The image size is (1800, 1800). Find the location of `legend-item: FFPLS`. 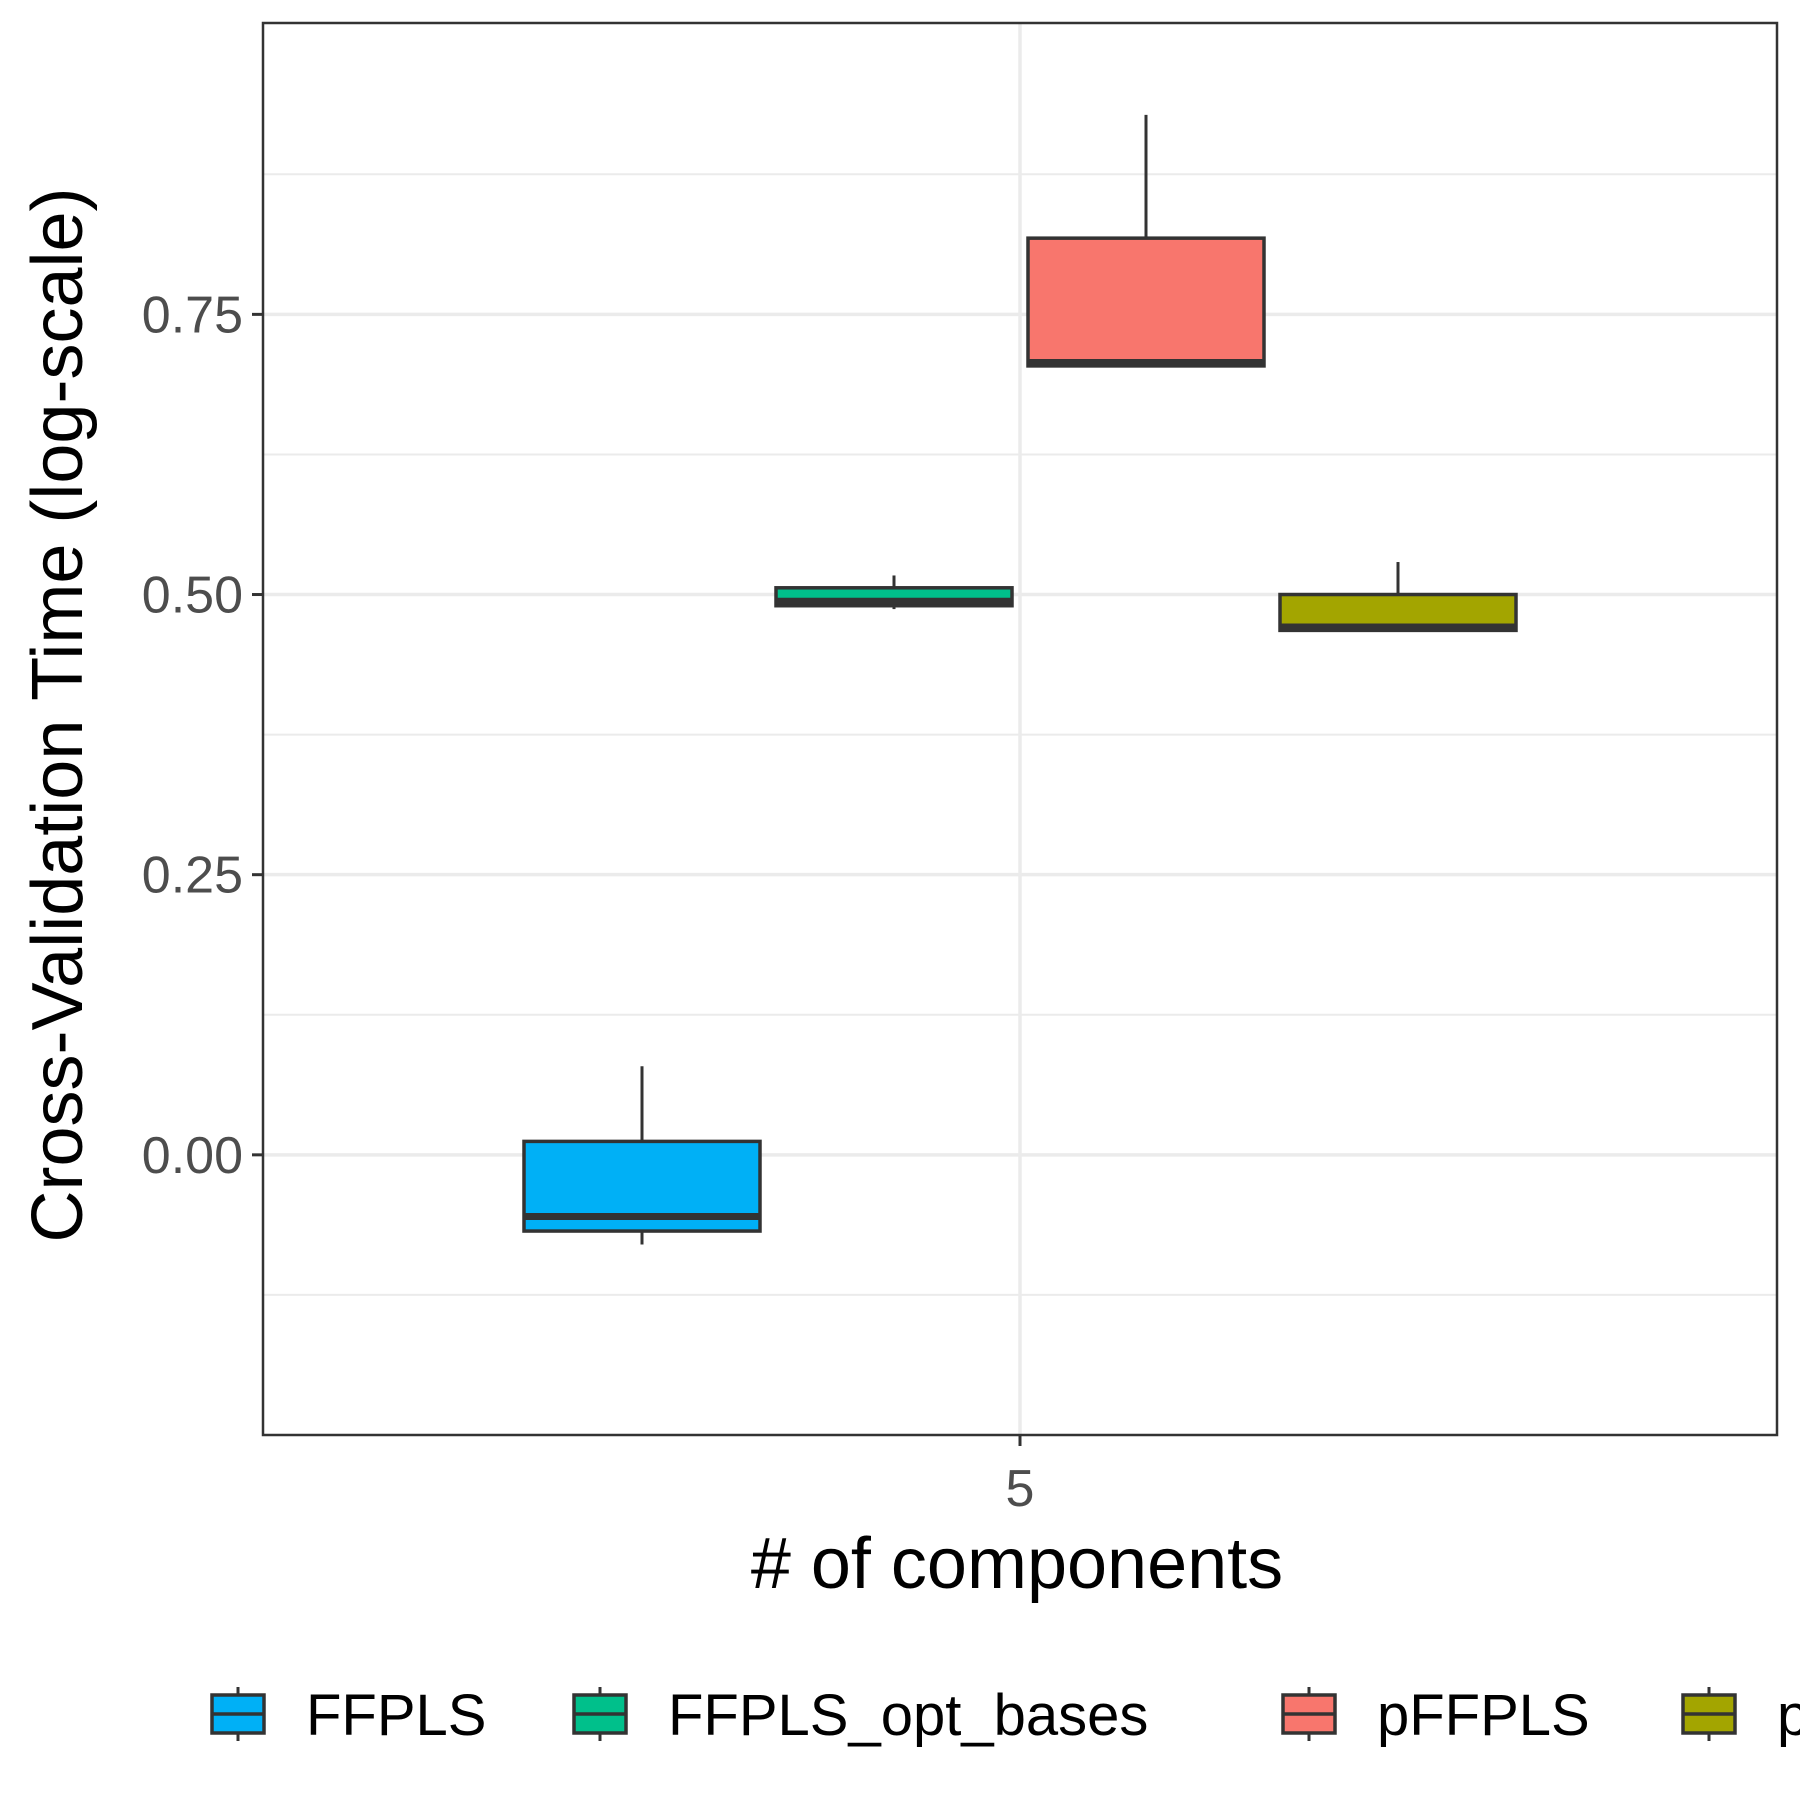

legend-item: FFPLS is located at coordinates (348, 1715).